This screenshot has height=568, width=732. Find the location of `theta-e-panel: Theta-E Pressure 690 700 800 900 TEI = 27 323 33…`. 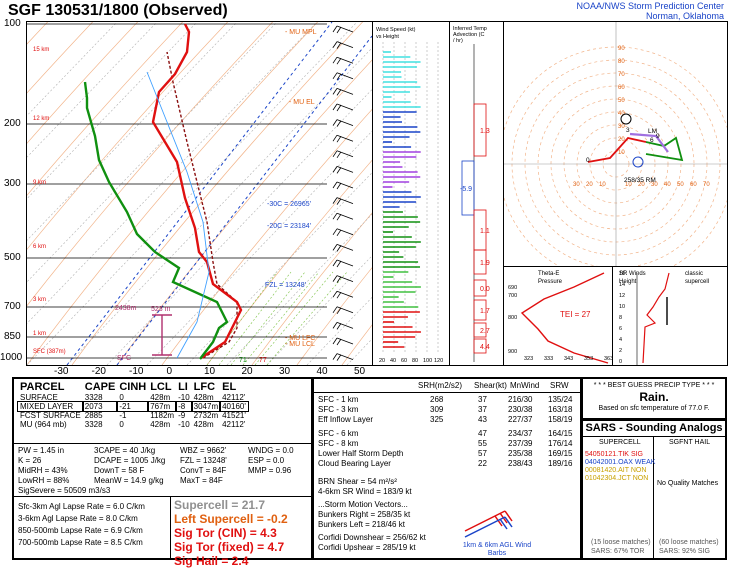

theta-e-panel: Theta-E Pressure 690 700 800 900 TEI = 27 323 33… is located at coordinates (558, 316).